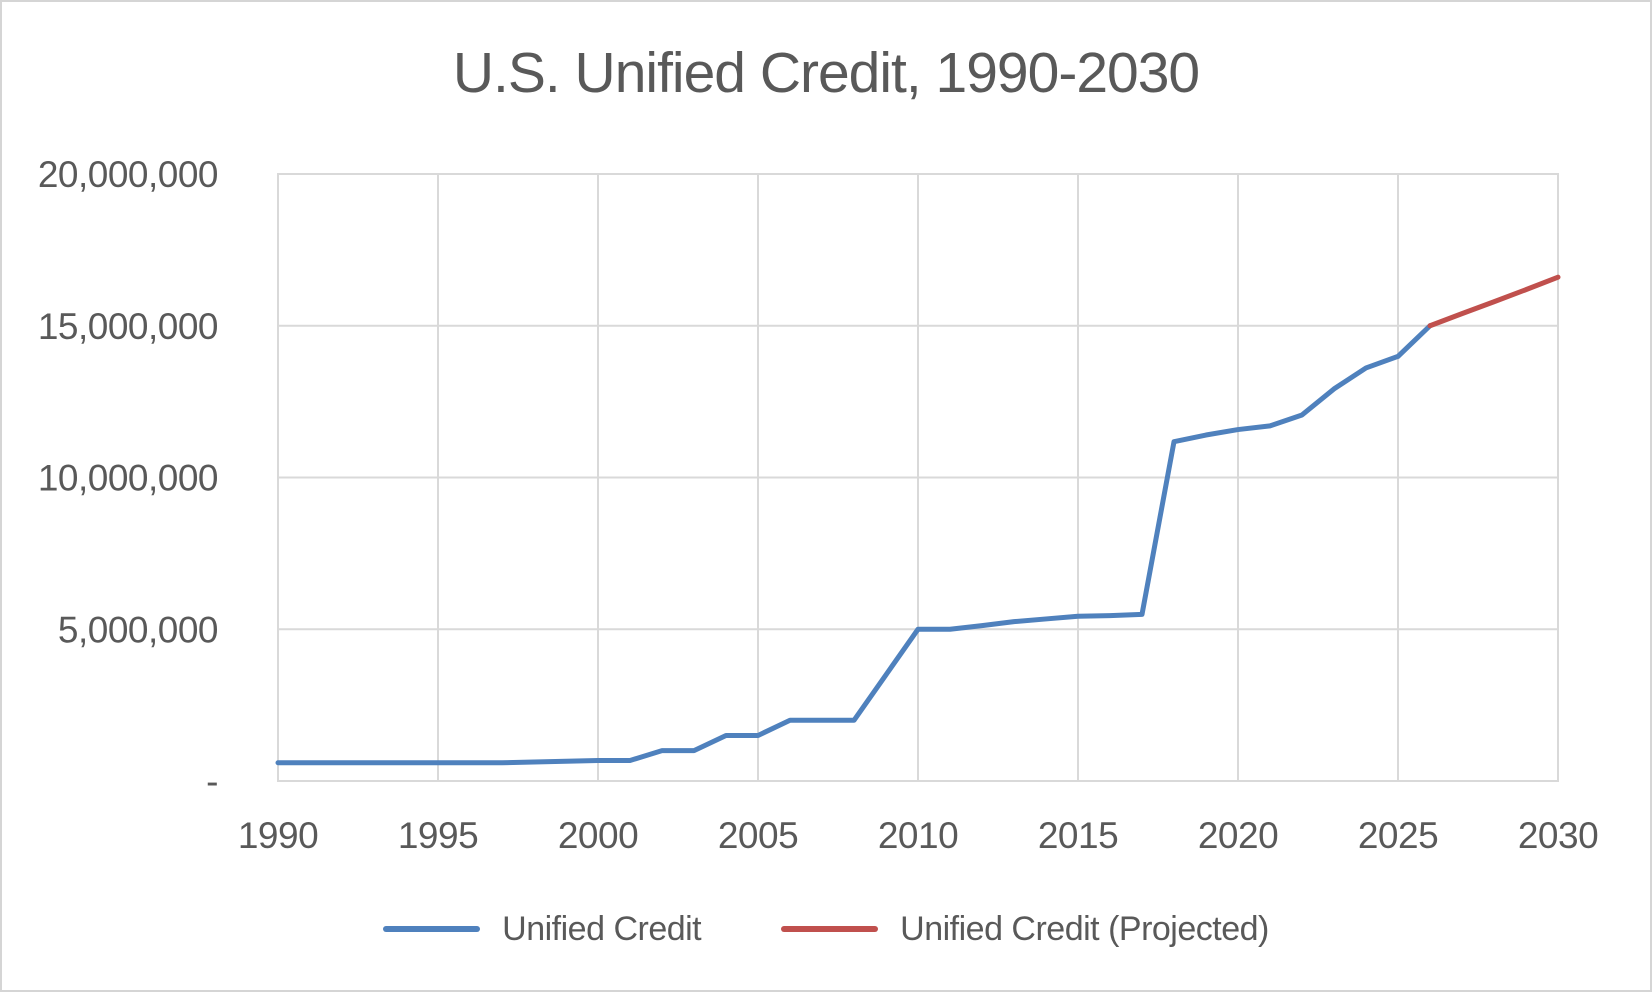  I want to click on x-tick-label: 2015, so click(1078, 835).